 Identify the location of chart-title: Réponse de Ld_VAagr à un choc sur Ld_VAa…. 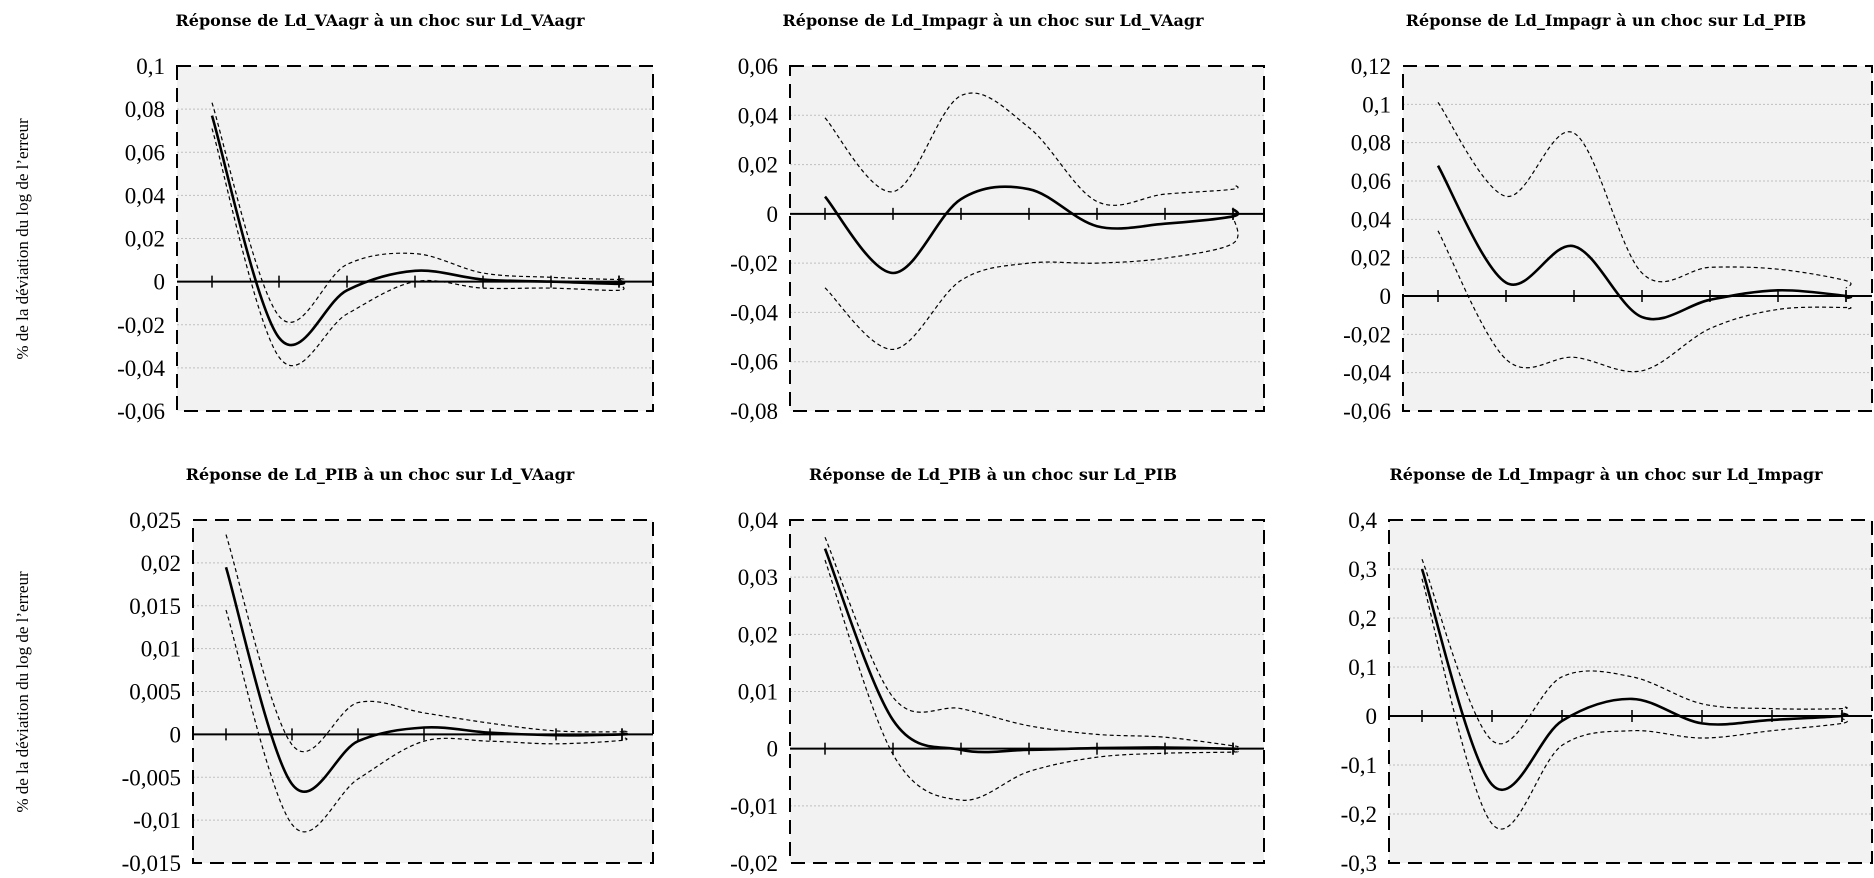
(380, 20).